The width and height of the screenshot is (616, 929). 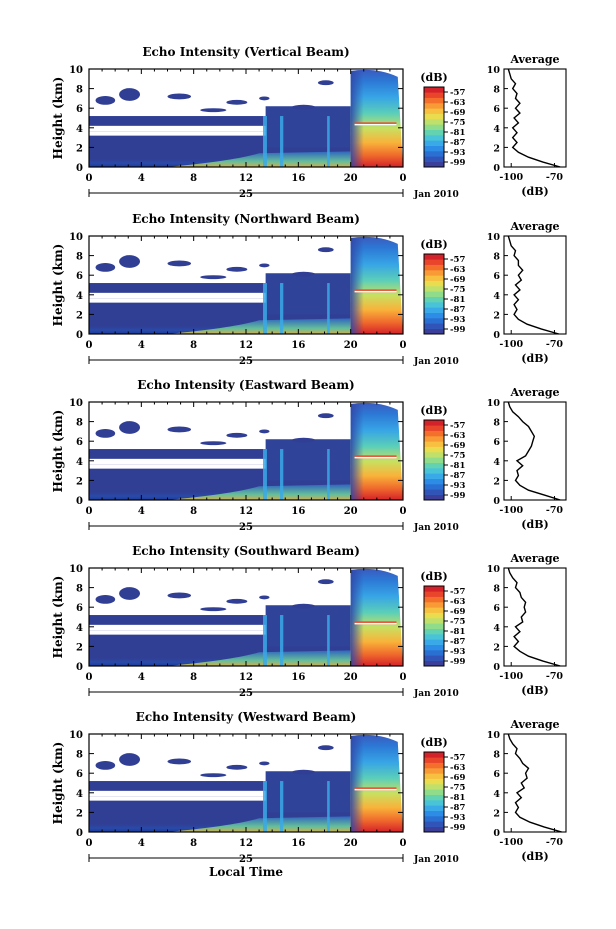 I want to click on y-axis-label: Height (km), so click(x=58, y=783).